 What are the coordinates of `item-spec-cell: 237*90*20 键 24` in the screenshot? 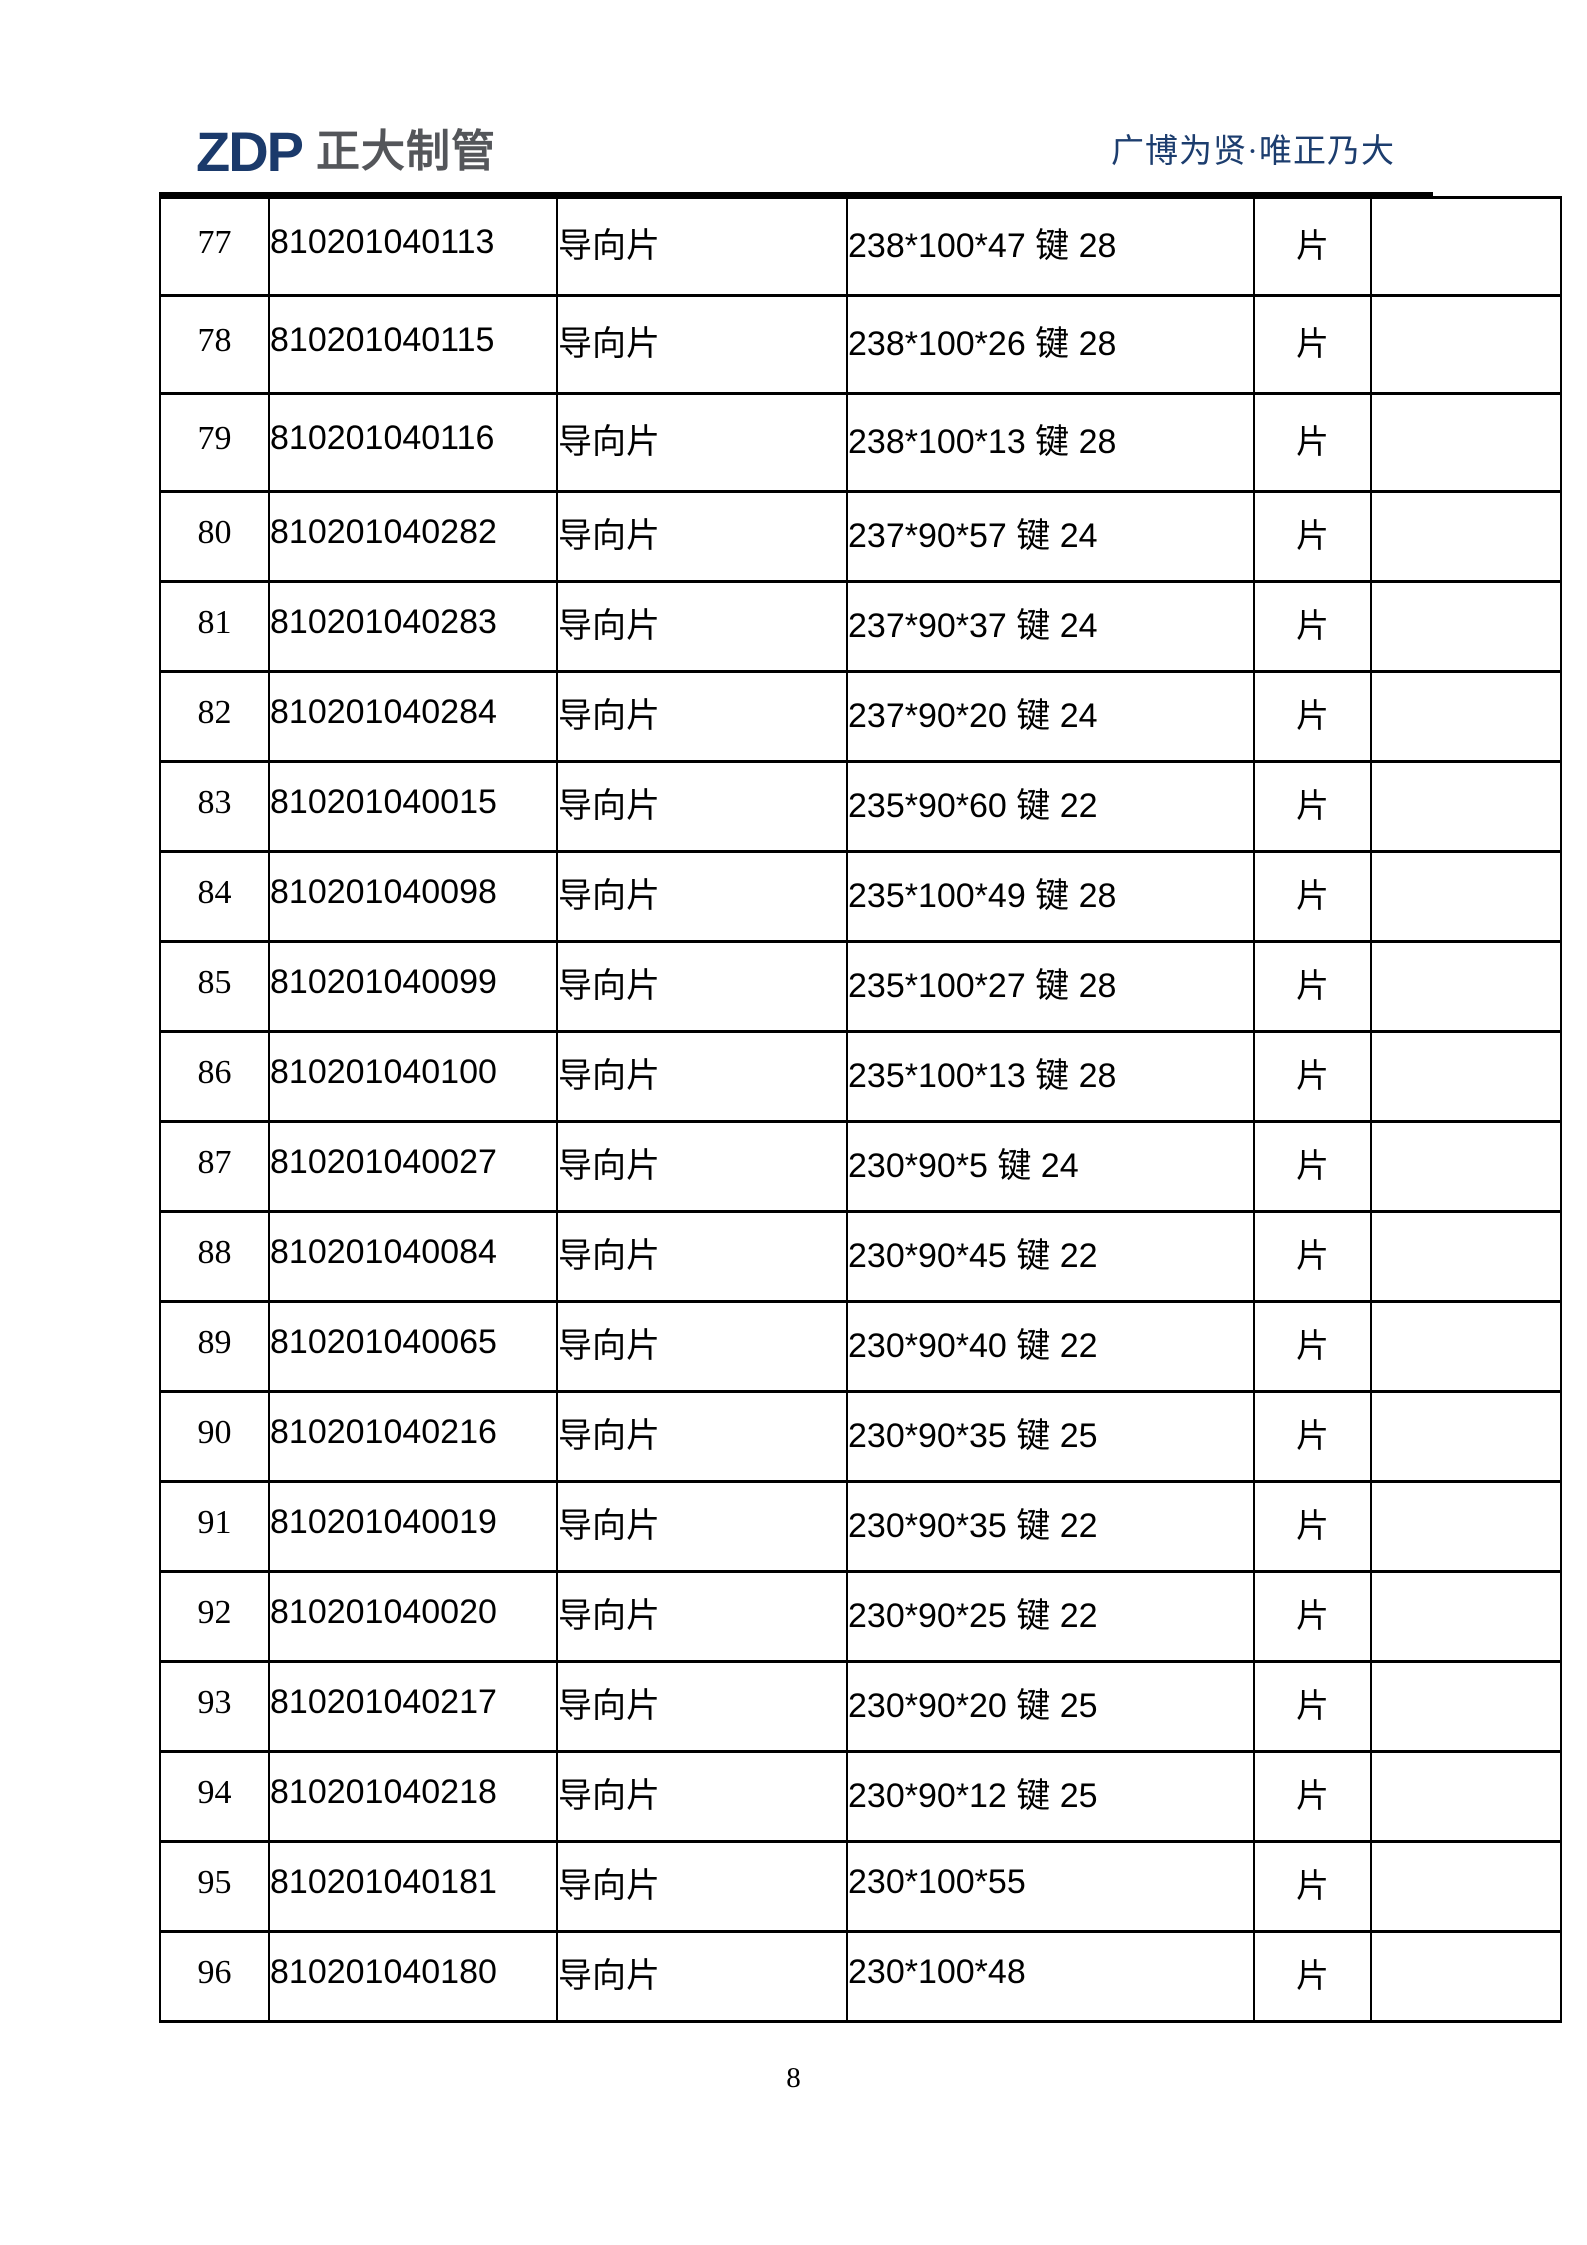 It's located at (1050, 716).